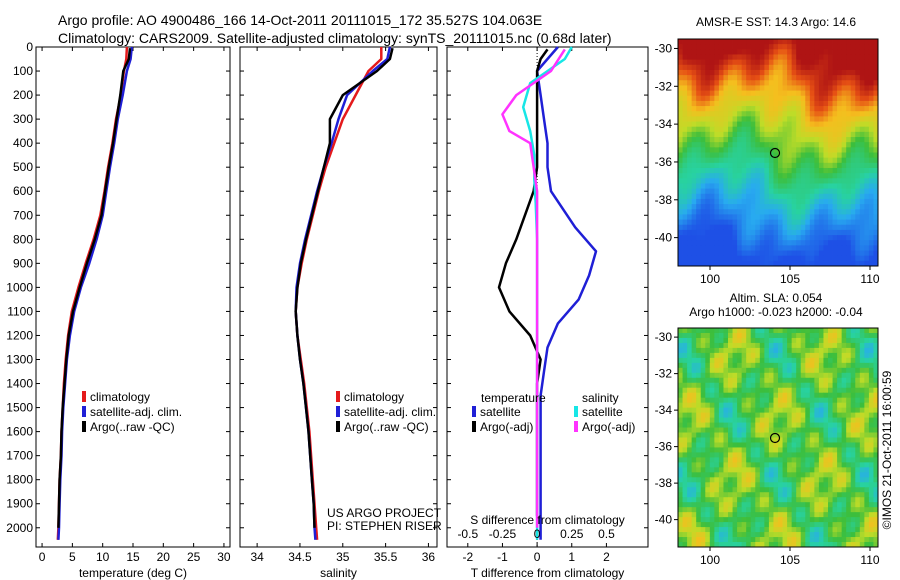  I want to click on legend-swatch, so click(84, 396).